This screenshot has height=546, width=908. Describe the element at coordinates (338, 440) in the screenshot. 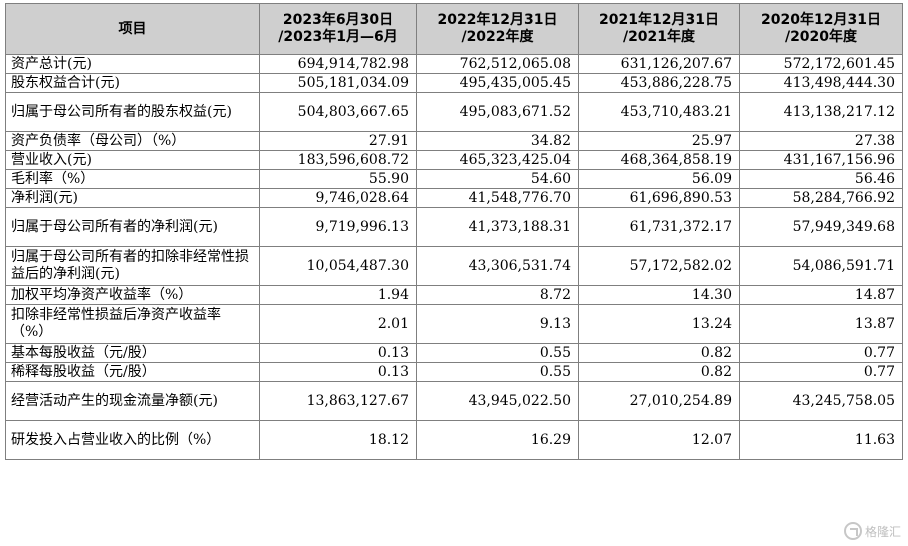

I see `cell-value: 18.12` at that location.